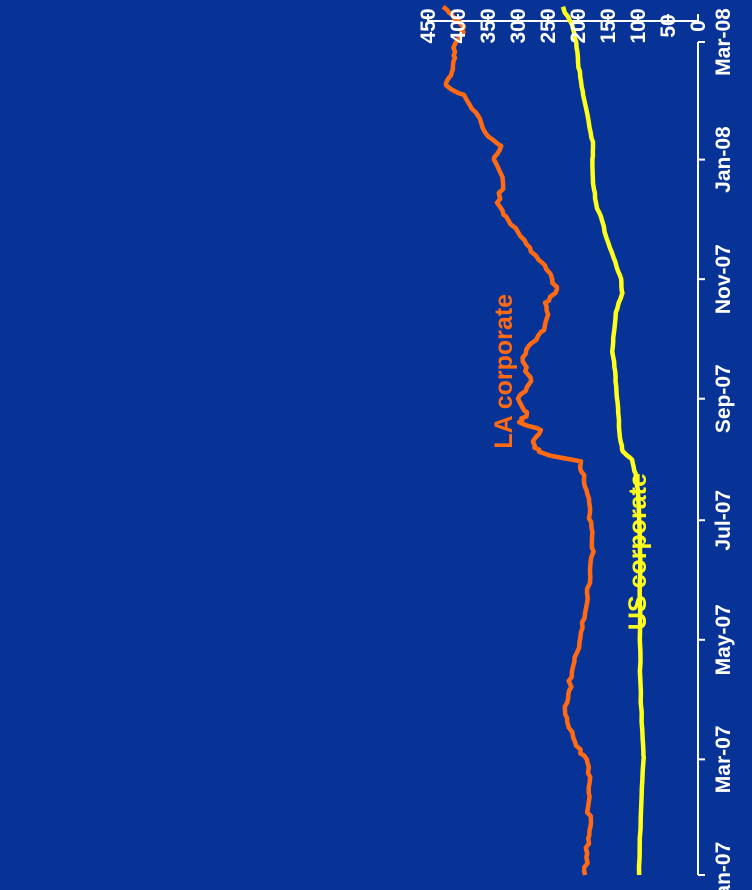 The height and width of the screenshot is (890, 752). What do you see at coordinates (723, 398) in the screenshot?
I see `time-tick-label: Sep-07` at bounding box center [723, 398].